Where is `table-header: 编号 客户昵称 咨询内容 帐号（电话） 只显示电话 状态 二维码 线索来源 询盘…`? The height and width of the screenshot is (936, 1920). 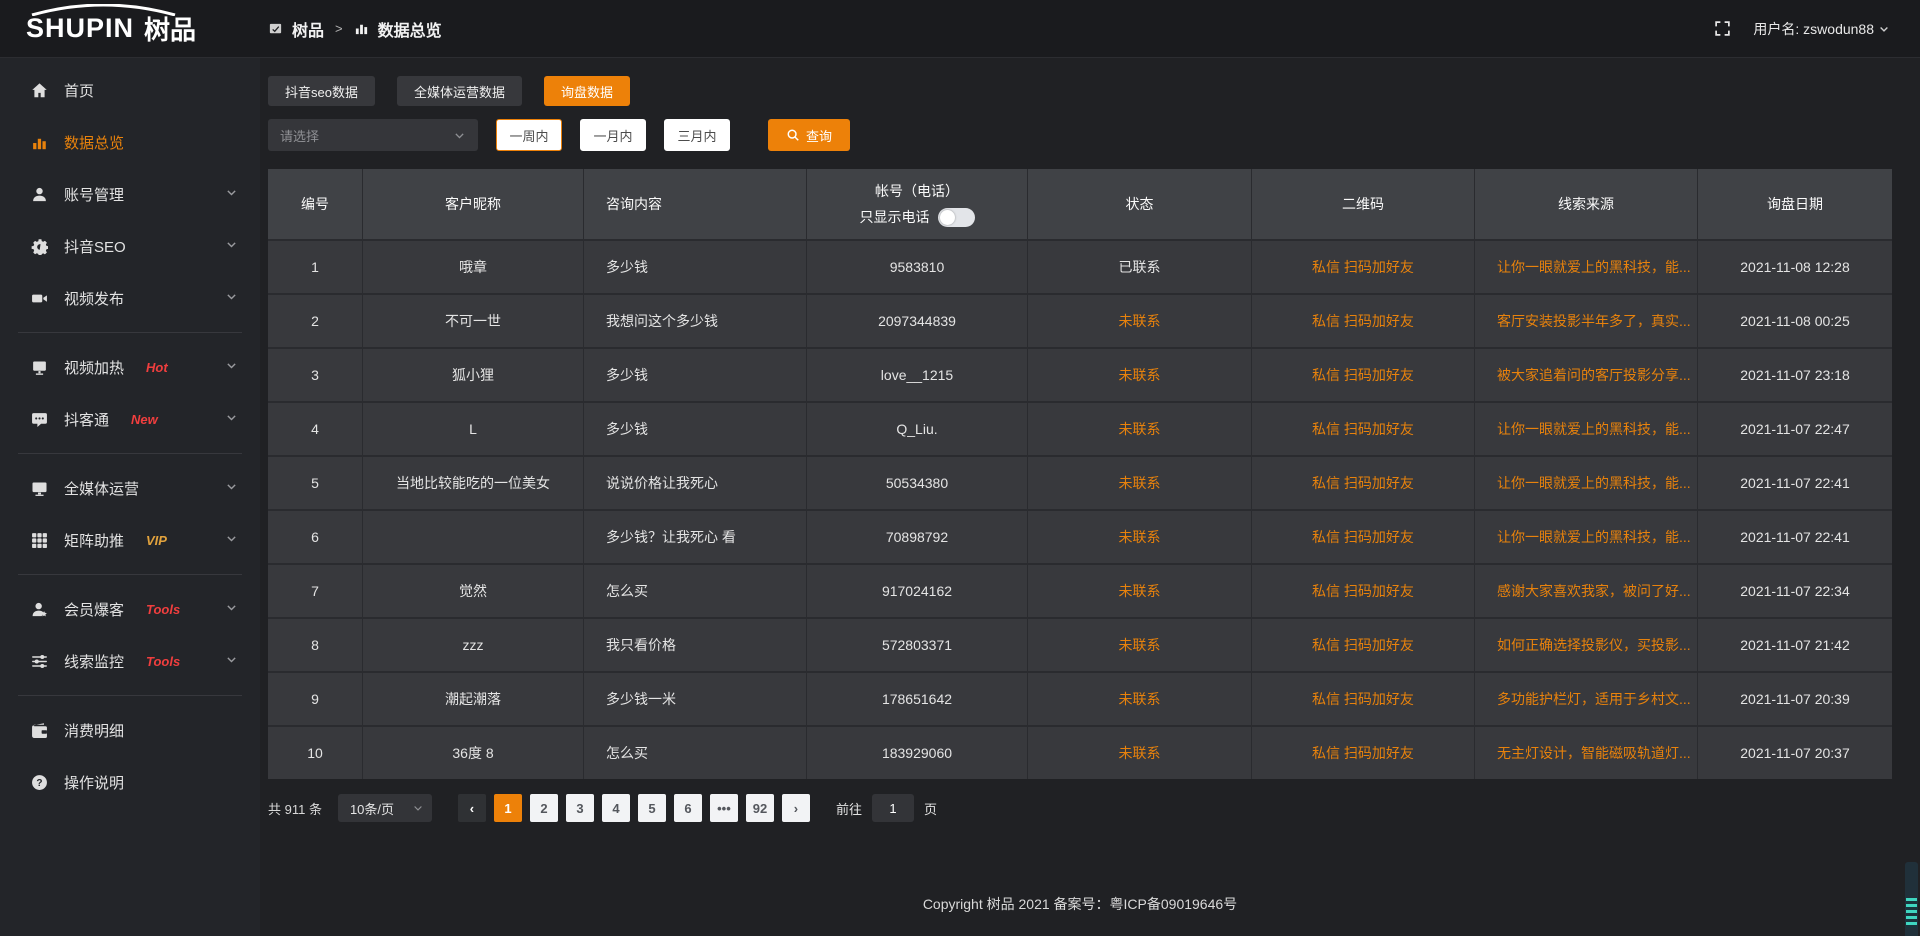 table-header: 编号 客户昵称 咨询内容 帐号（电话） 只显示电话 状态 二维码 线索来源 询盘… is located at coordinates (1080, 204).